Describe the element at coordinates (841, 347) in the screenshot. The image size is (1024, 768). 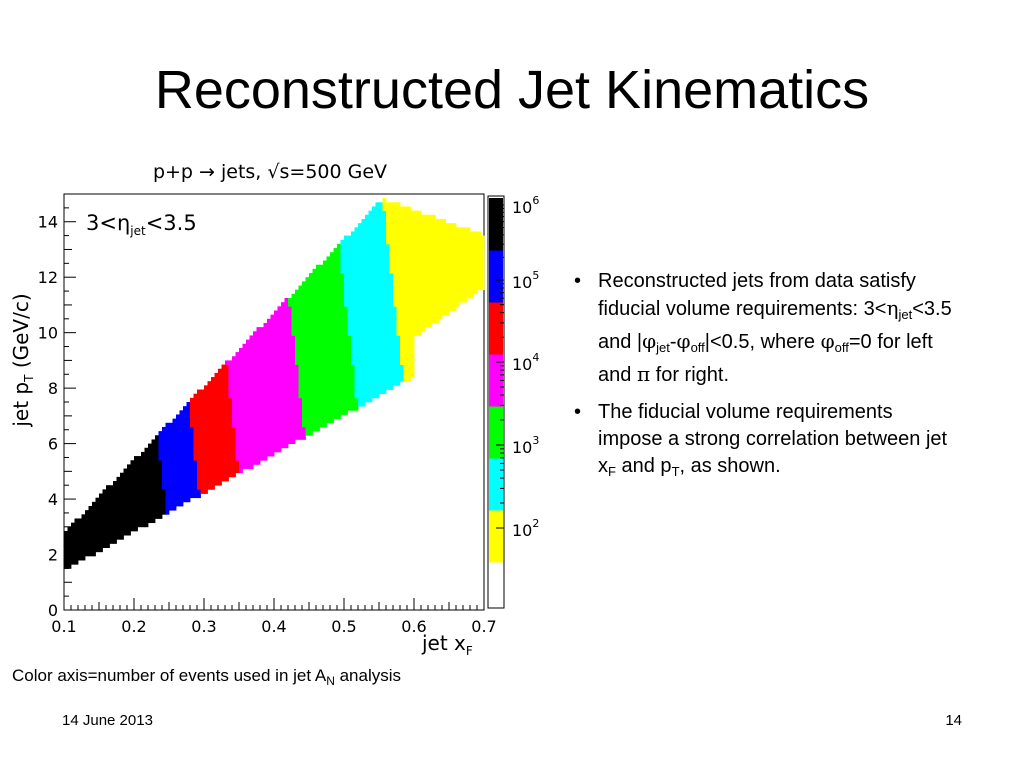
I see `off-subscript: off` at that location.